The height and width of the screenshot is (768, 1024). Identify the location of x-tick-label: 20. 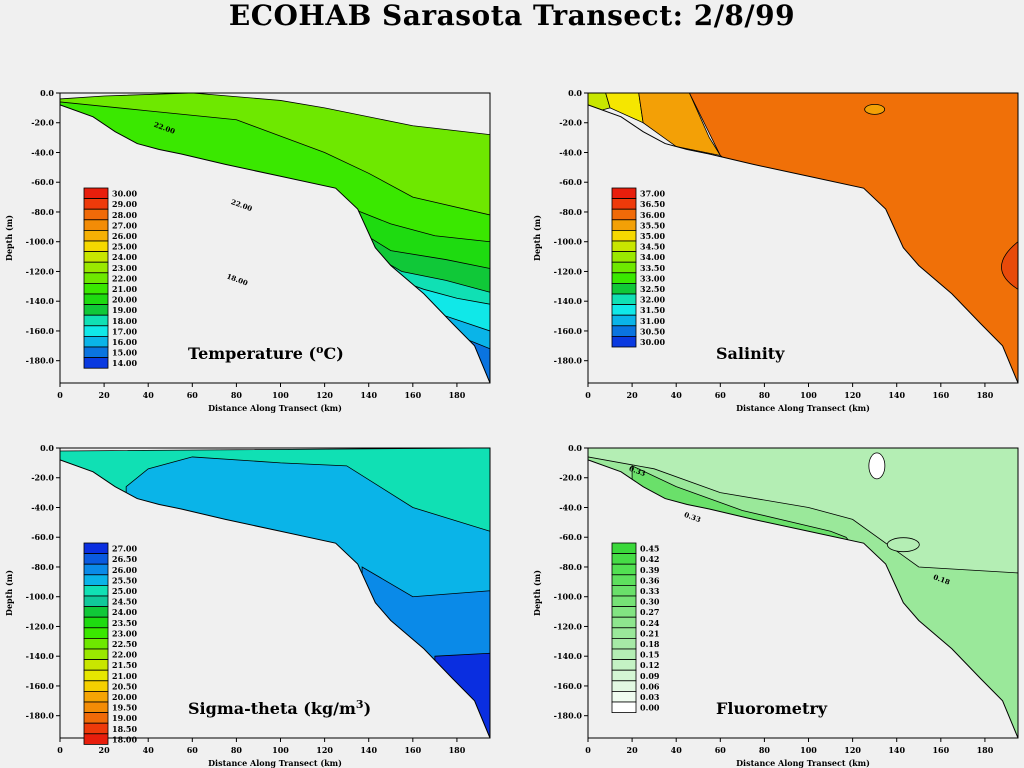
(633, 395).